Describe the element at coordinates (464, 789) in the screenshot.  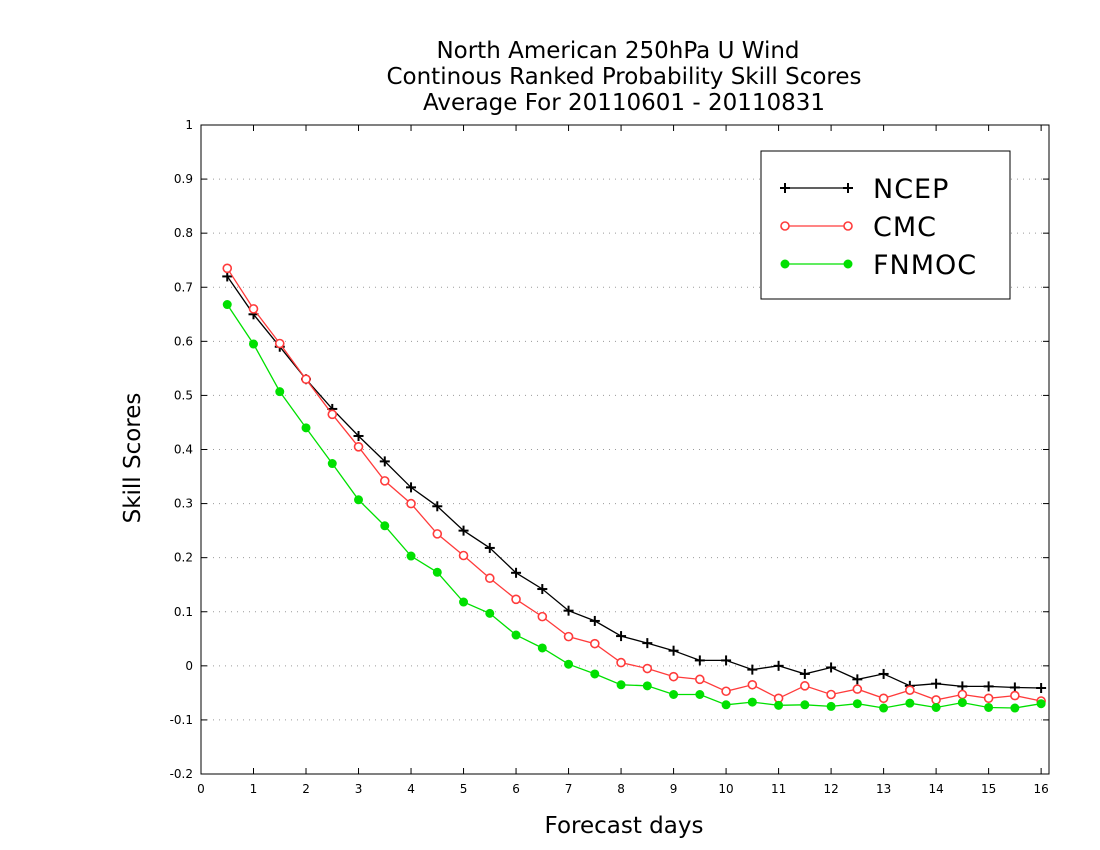
I see `x-tick-label: 5` at that location.